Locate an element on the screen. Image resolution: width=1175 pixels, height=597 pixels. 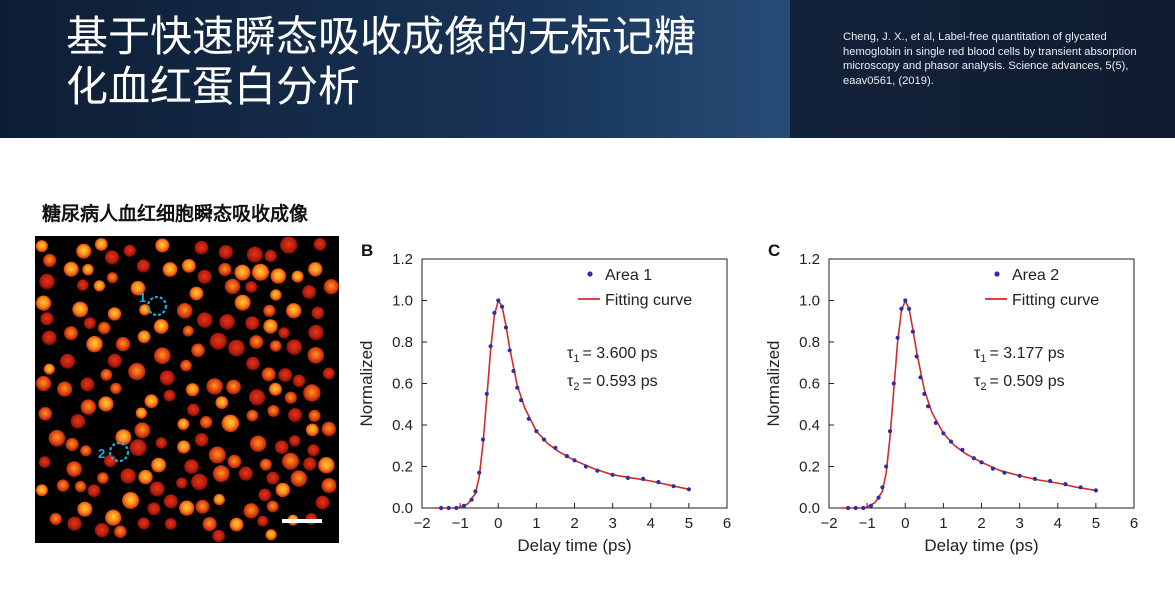
scale-bar is located at coordinates (302, 521).